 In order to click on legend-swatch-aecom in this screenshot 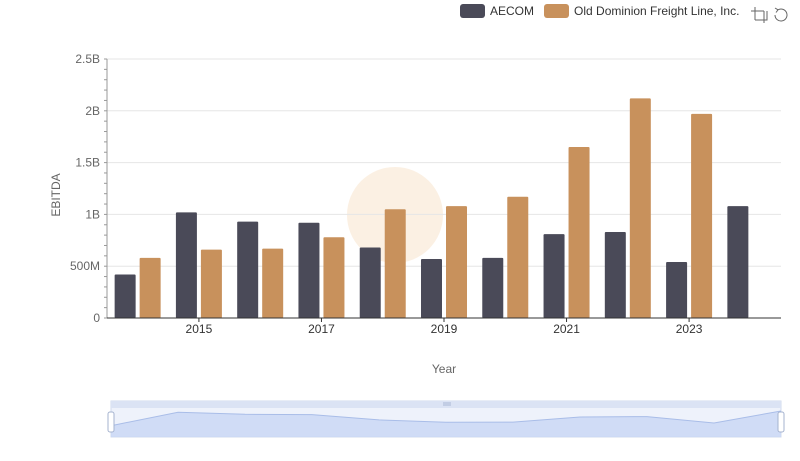, I will do `click(472, 11)`.